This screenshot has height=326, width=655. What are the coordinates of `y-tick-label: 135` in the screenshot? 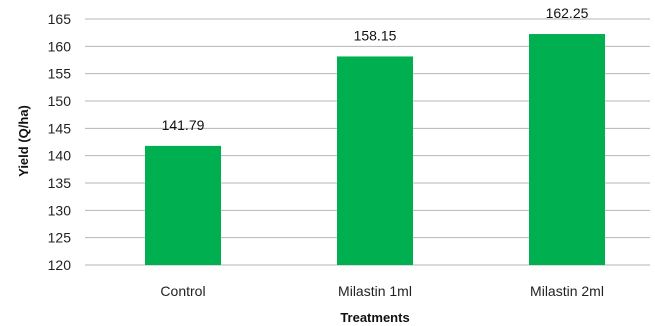 It's located at (60, 183).